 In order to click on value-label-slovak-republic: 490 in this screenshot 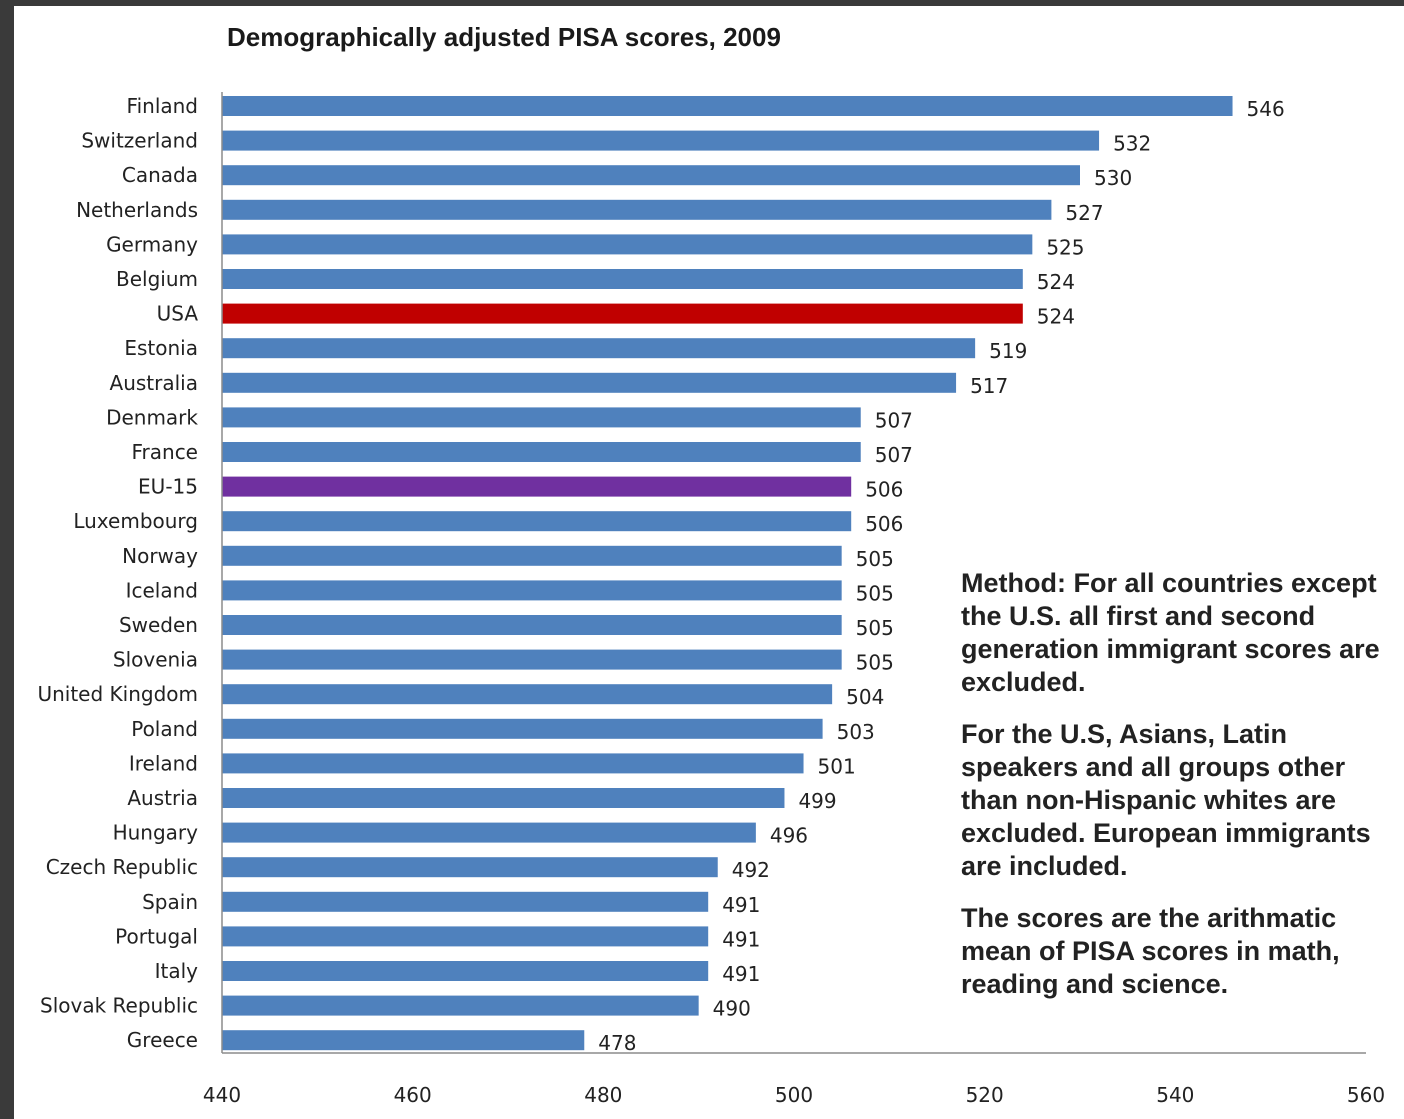, I will do `click(732, 1009)`.